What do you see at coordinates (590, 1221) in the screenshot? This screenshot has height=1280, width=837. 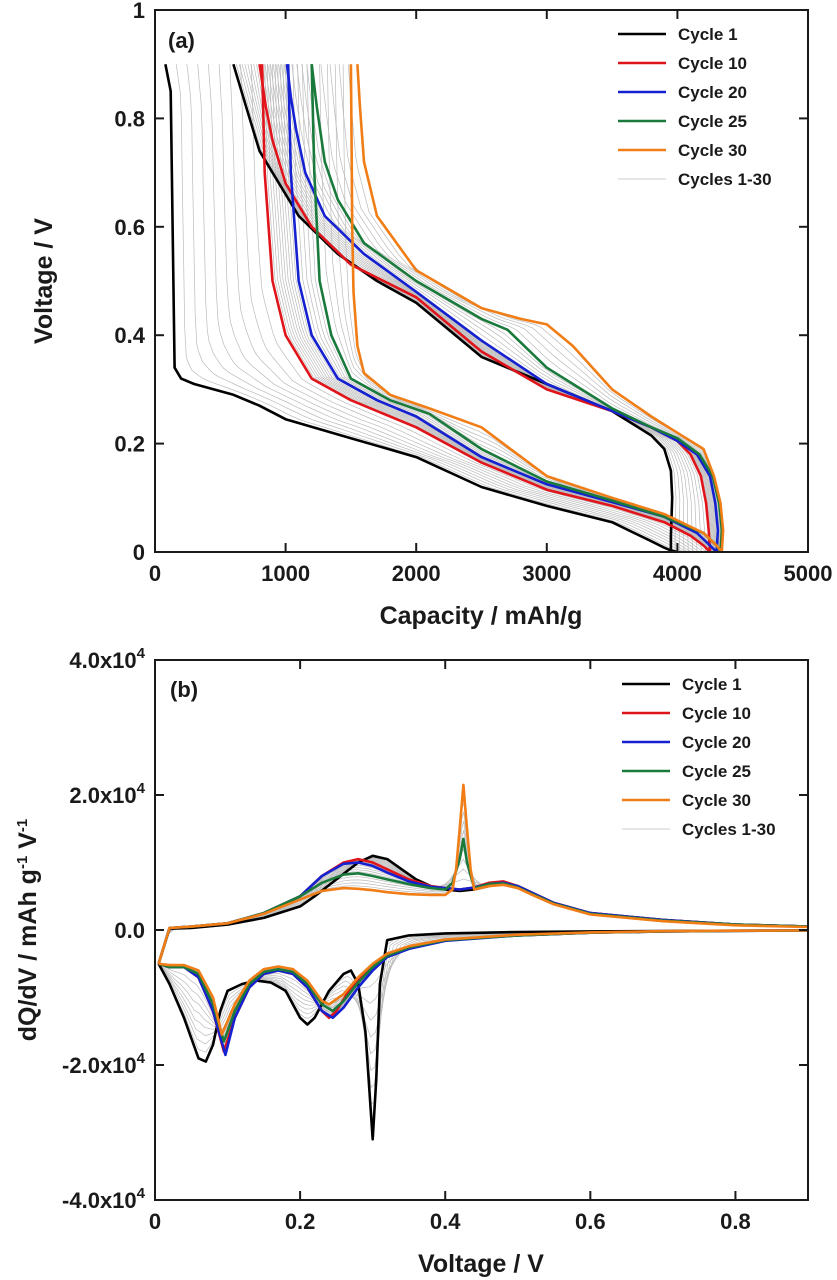 I see `x-tick-label: 0.6` at bounding box center [590, 1221].